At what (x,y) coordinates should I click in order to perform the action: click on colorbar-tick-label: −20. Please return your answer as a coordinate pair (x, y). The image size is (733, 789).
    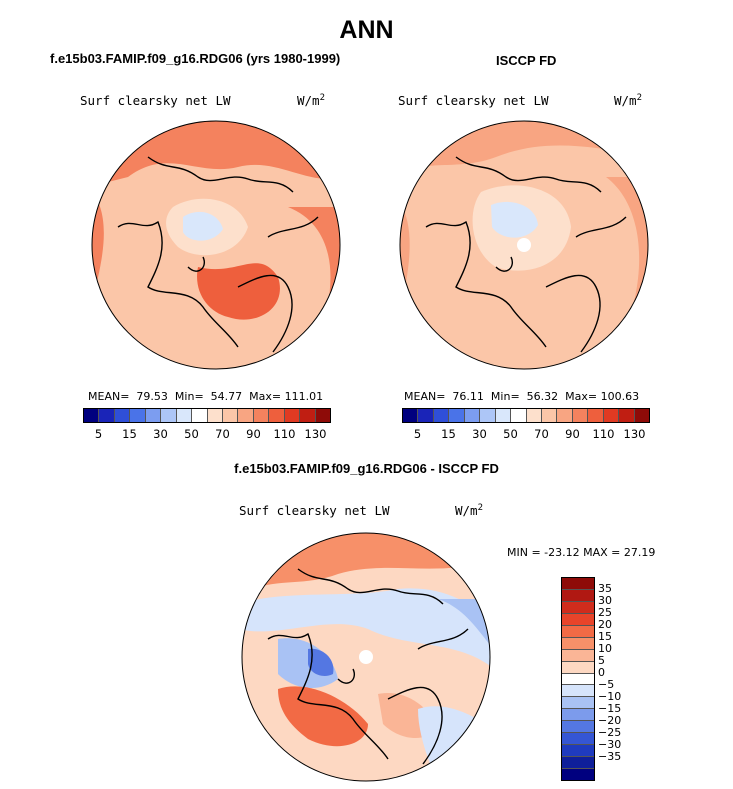
    Looking at the image, I should click on (610, 720).